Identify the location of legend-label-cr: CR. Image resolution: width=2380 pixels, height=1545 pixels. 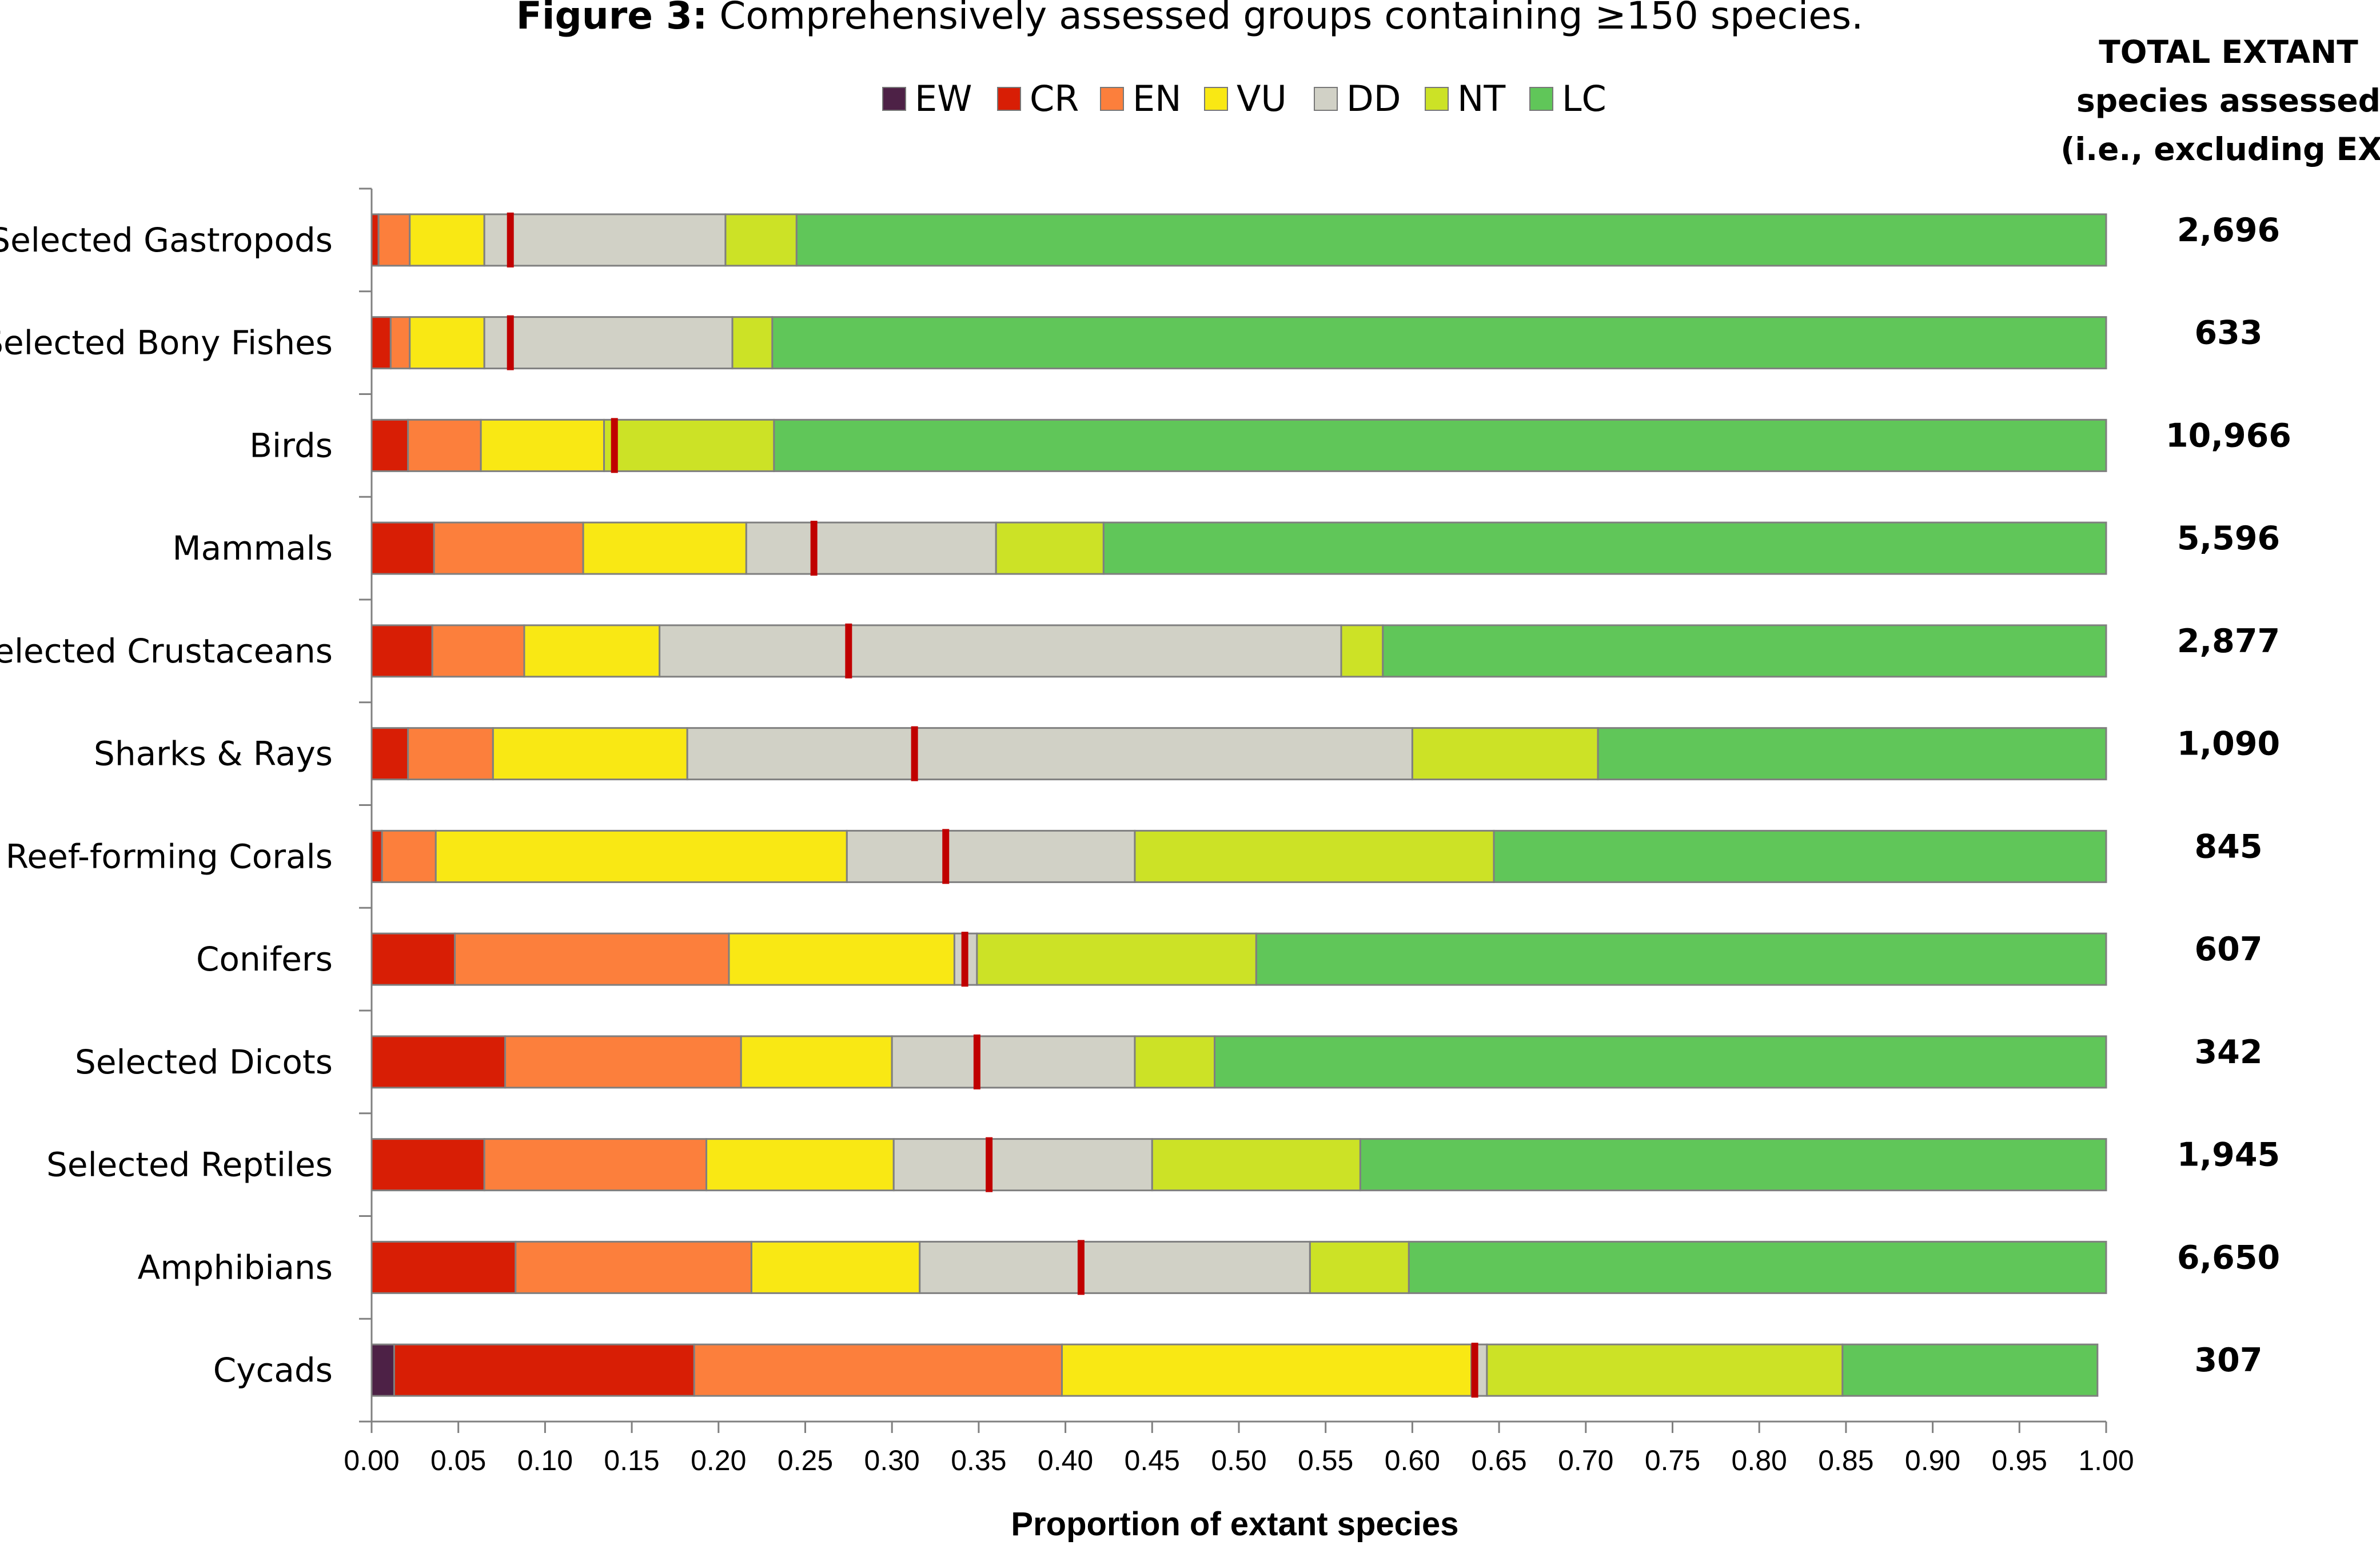
(1054, 99).